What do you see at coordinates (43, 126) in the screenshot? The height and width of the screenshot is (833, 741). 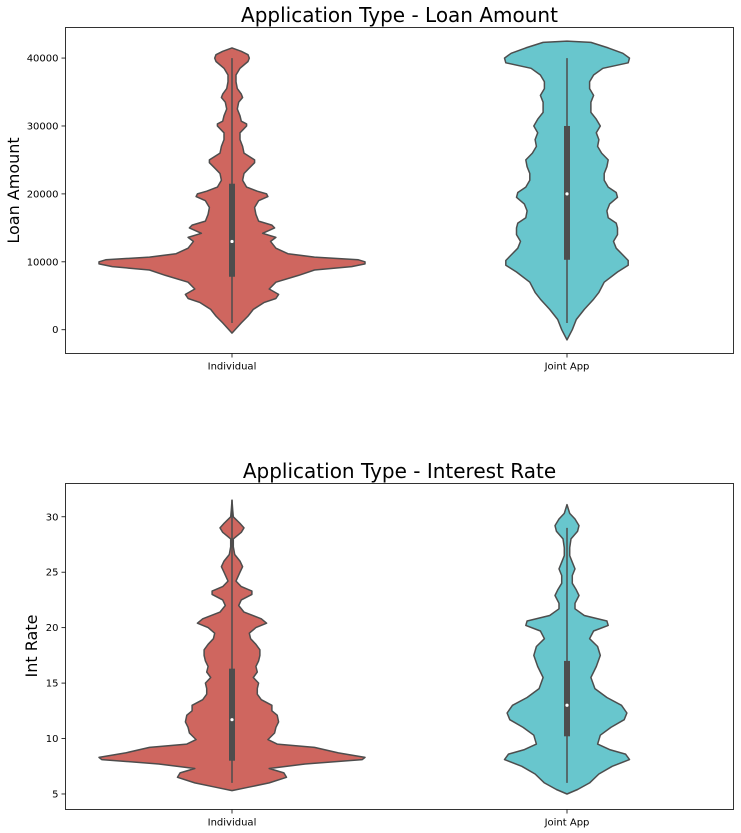 I see `y-tick-label: 30000` at bounding box center [43, 126].